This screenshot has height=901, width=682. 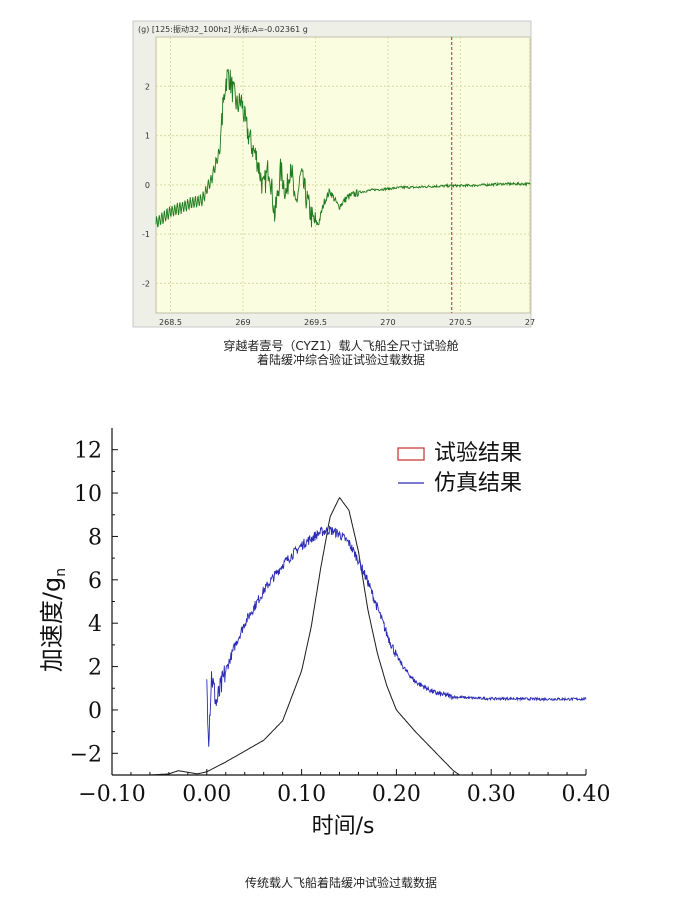 What do you see at coordinates (343, 148) in the screenshot?
I see `test-trace-line` at bounding box center [343, 148].